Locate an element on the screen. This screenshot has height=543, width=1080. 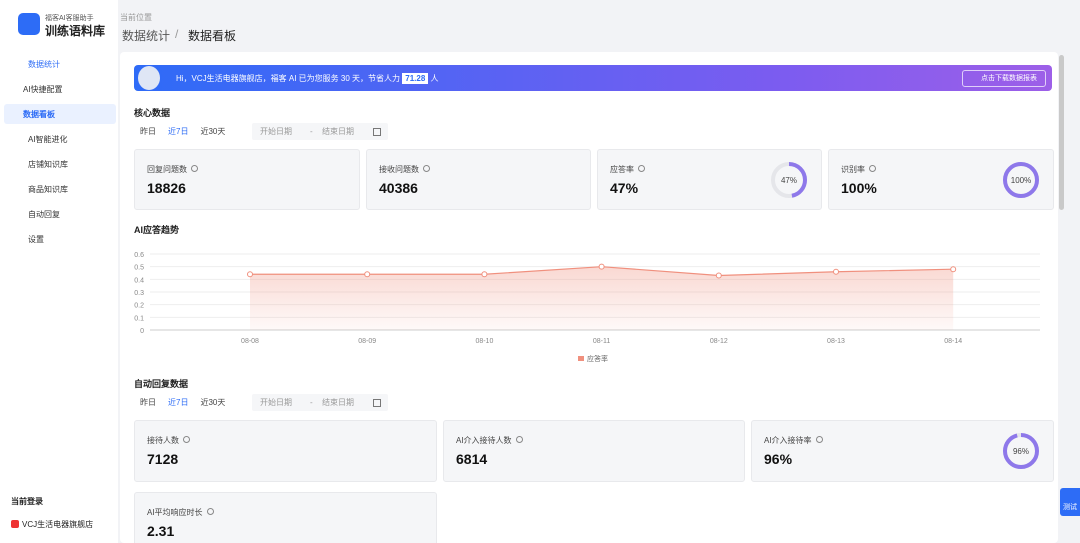
menu-item: 数据看板 is located at coordinates (39, 114).